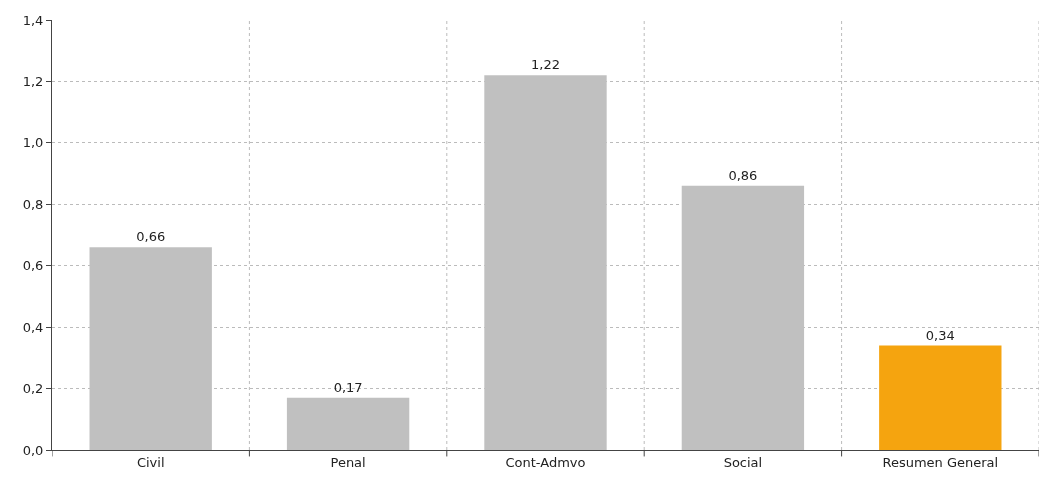  Describe the element at coordinates (743, 462) in the screenshot. I see `x-tick-label: Social` at that location.